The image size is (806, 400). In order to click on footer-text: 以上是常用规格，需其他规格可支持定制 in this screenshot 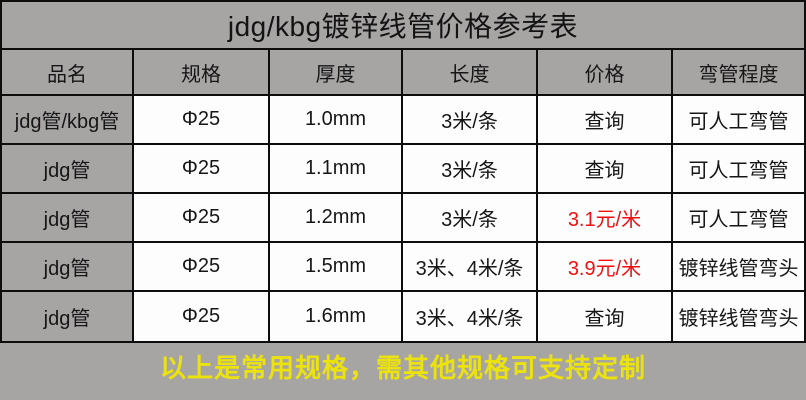, I will do `click(402, 368)`.